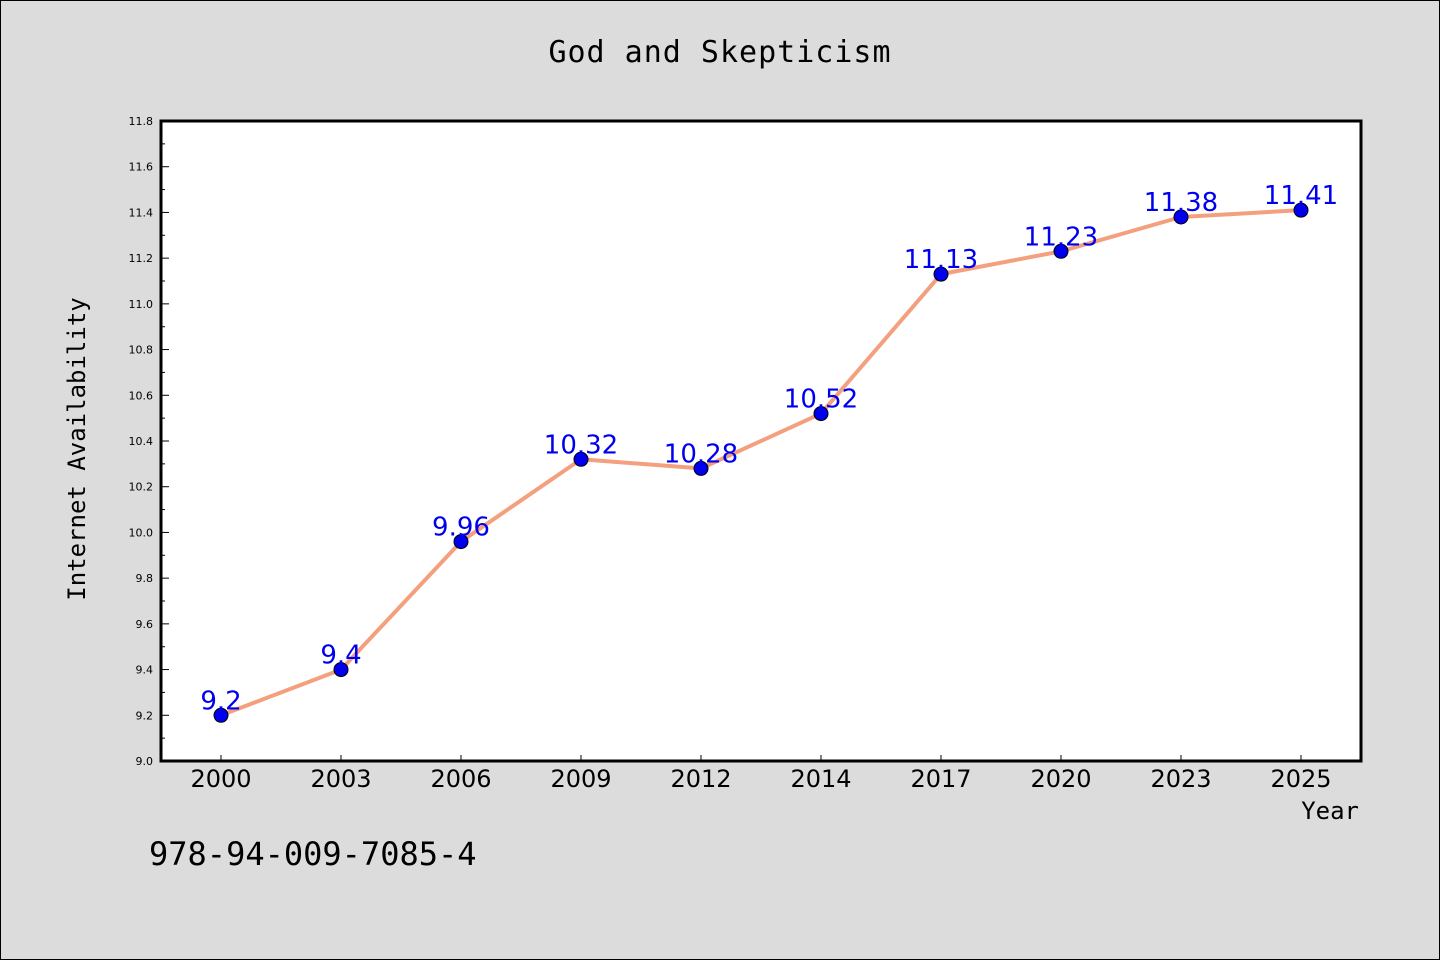 The height and width of the screenshot is (960, 1440). Describe the element at coordinates (1180, 779) in the screenshot. I see `x-tick-label: 2023` at that location.